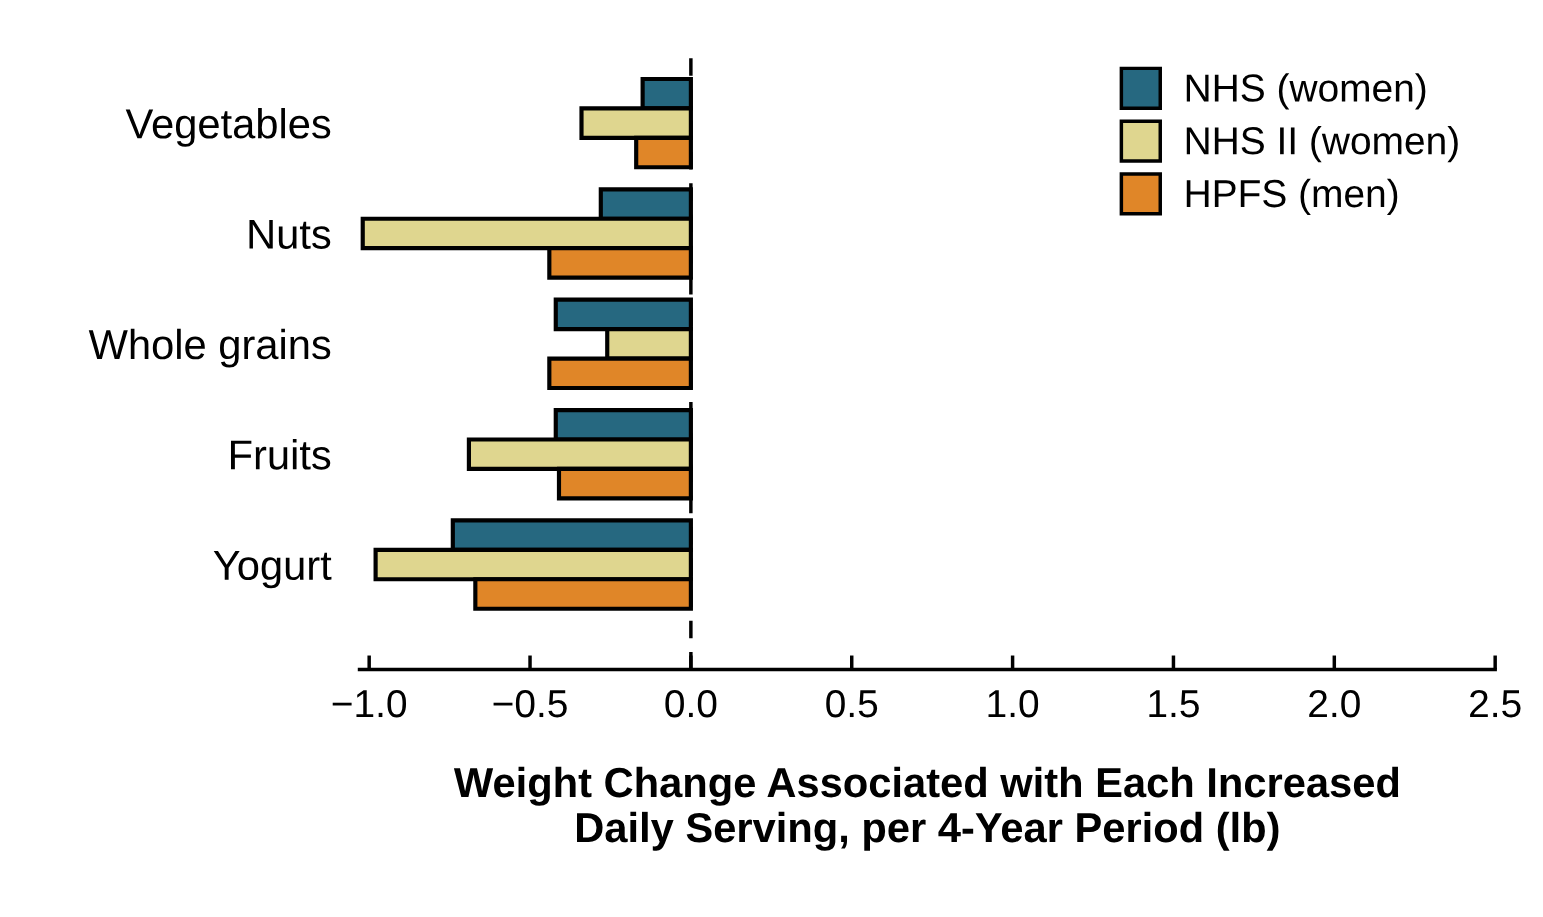 Image resolution: width=1543 pixels, height=917 pixels. Describe the element at coordinates (926, 808) in the screenshot. I see `x-axis-title: Weight Change Associated with Each Increased Daily Serving, per 4-Year Period (lb)` at that location.